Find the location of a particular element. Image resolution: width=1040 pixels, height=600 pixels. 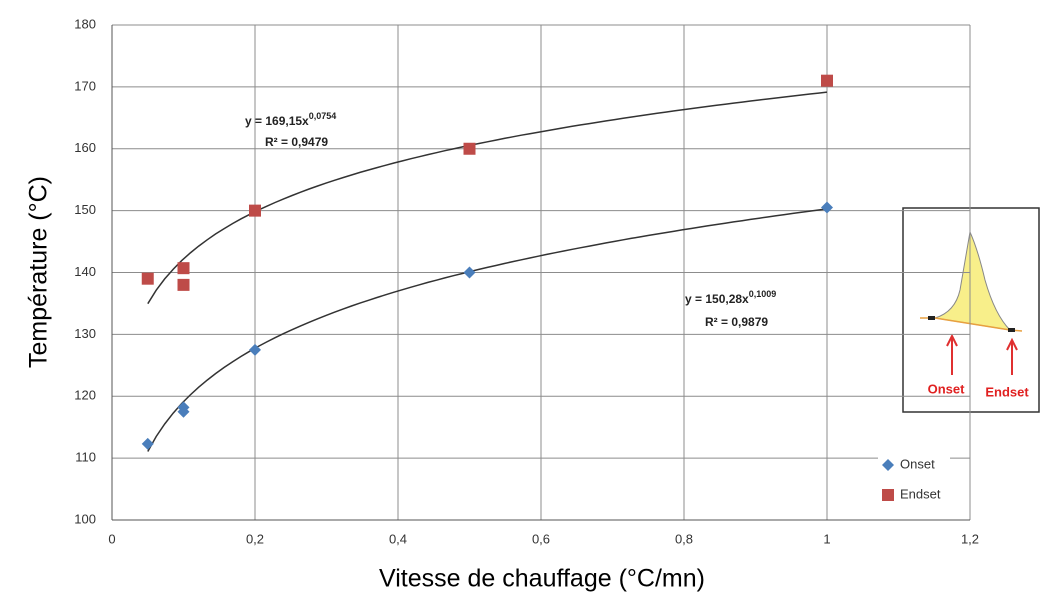

legend-label: Endset is located at coordinates (920, 493).